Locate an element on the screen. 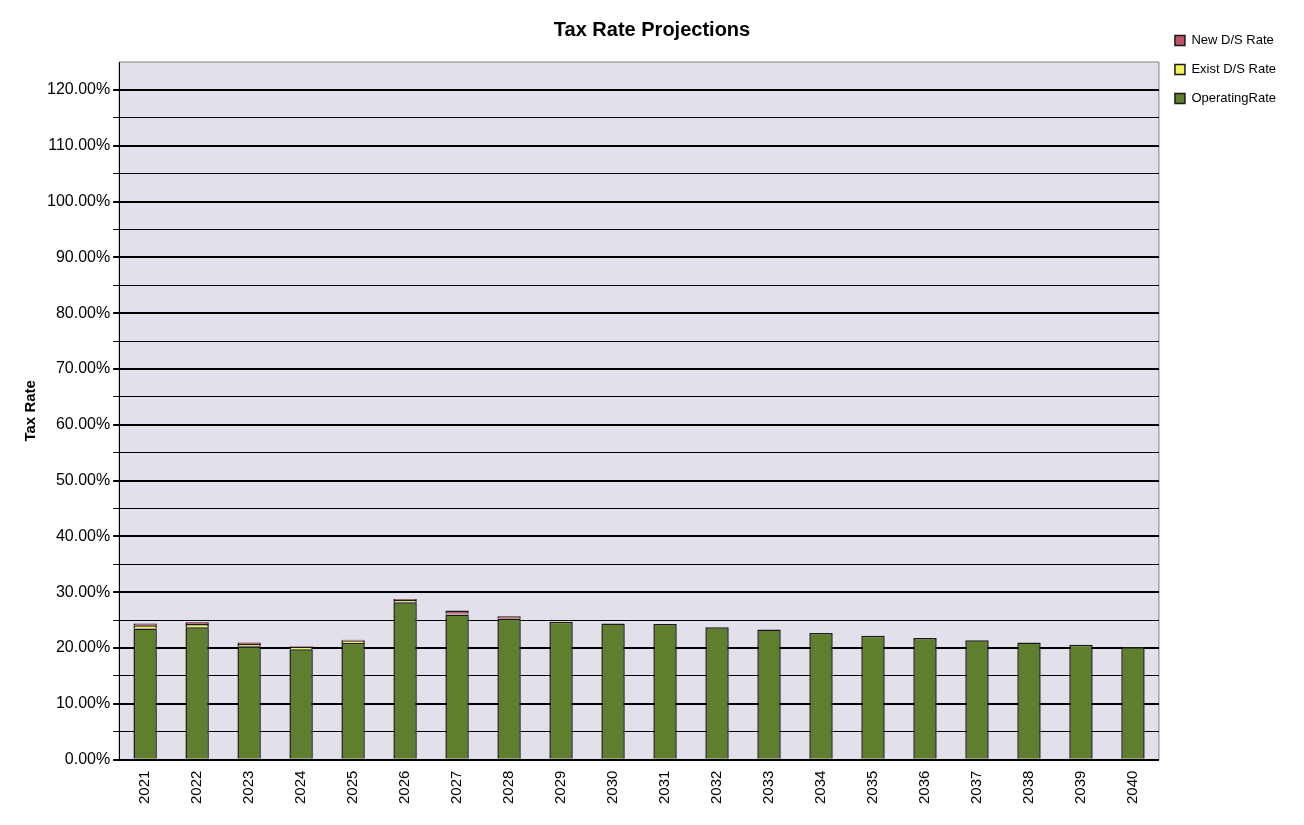 The height and width of the screenshot is (825, 1304). legend-label: OperatingRate is located at coordinates (1234, 98).